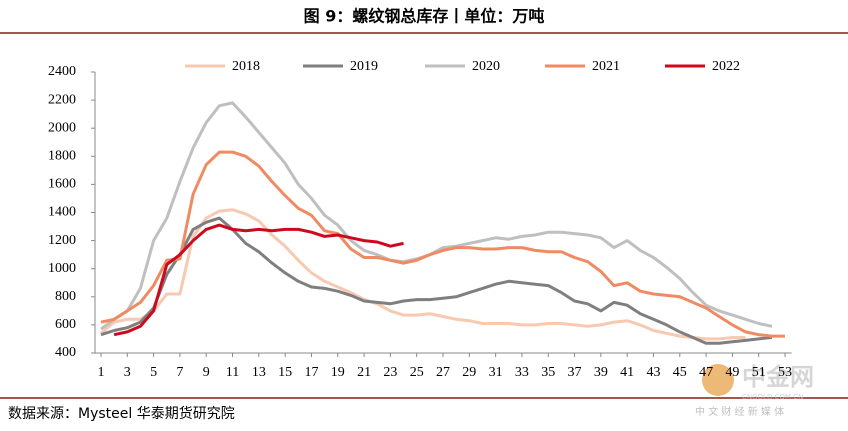 This screenshot has height=431, width=848. I want to click on x-tick-label: 17, so click(311, 372).